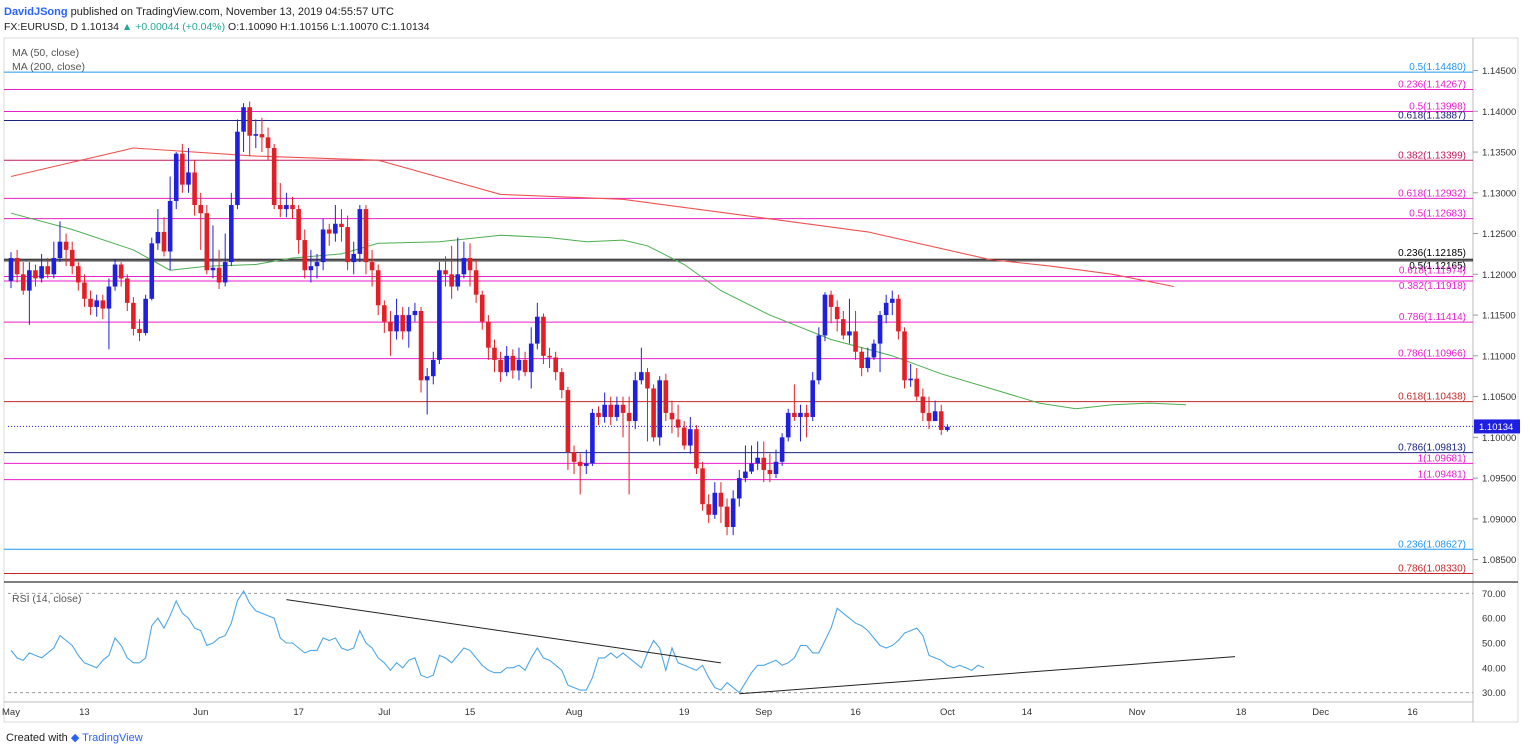 The image size is (1530, 754). Describe the element at coordinates (1499, 112) in the screenshot. I see `price-tick-label: 1.14000` at that location.